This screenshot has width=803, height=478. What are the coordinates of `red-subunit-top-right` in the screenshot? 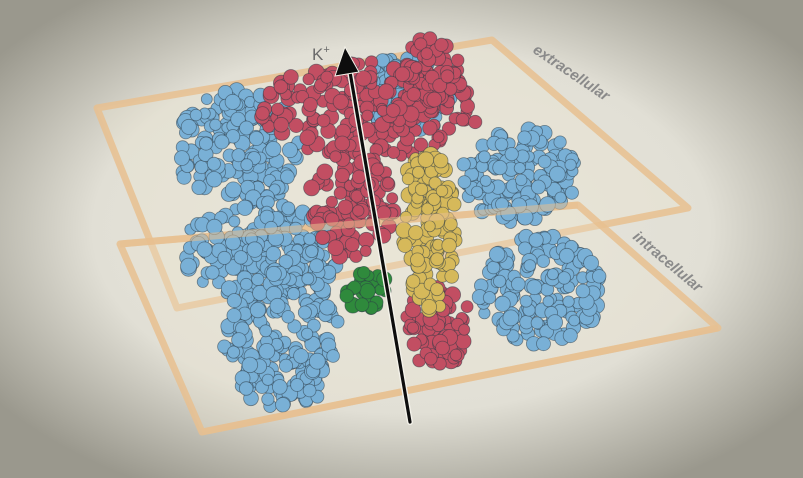 It's located at (429, 70).